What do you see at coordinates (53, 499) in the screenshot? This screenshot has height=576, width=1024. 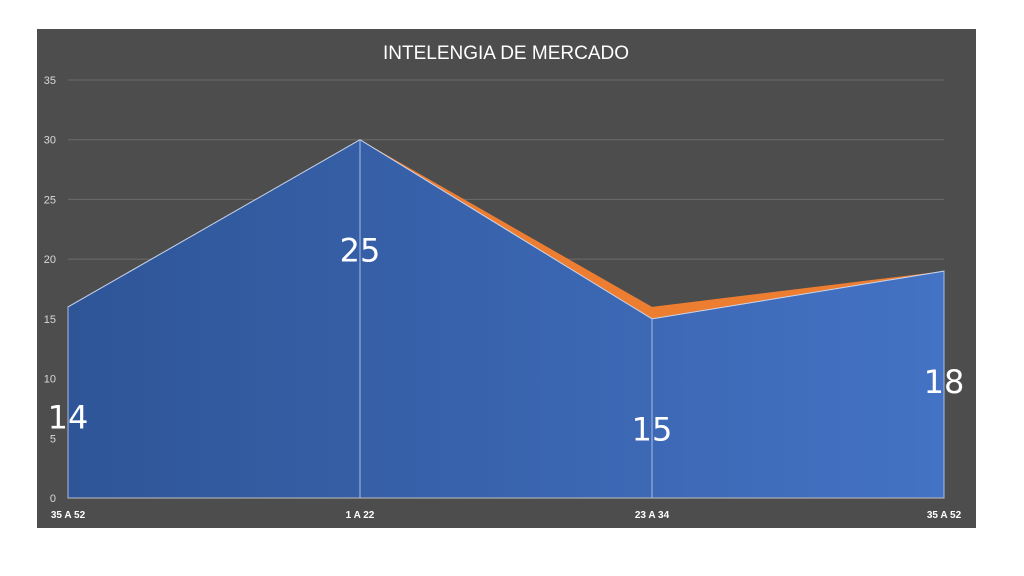 I see `y-tick-label: 0` at bounding box center [53, 499].